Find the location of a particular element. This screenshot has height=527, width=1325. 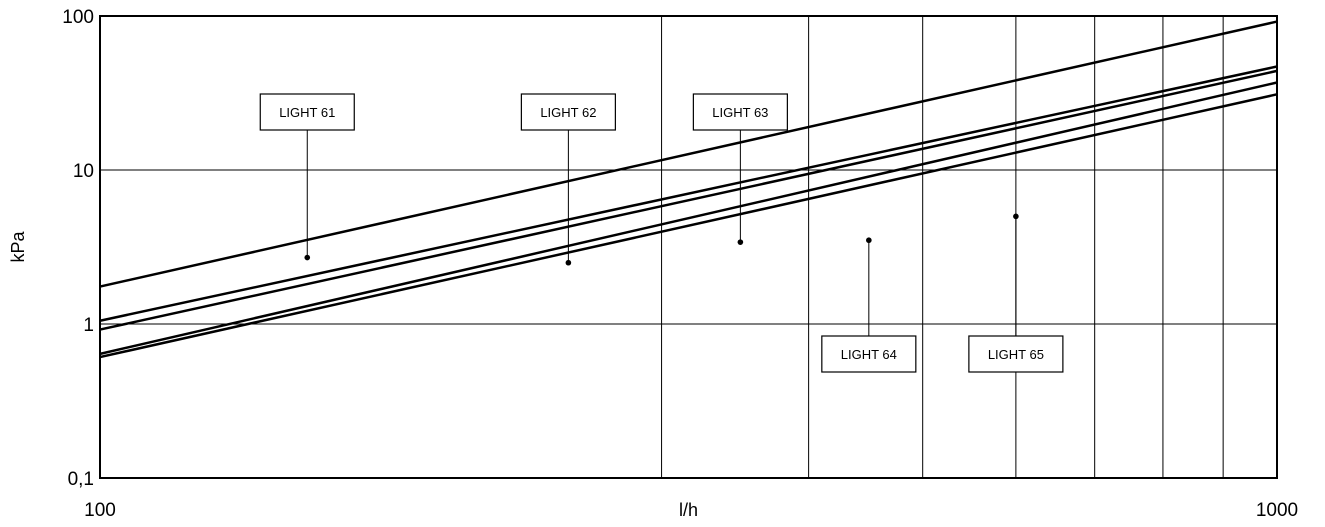

y-tick-label: 100 is located at coordinates (78, 17).